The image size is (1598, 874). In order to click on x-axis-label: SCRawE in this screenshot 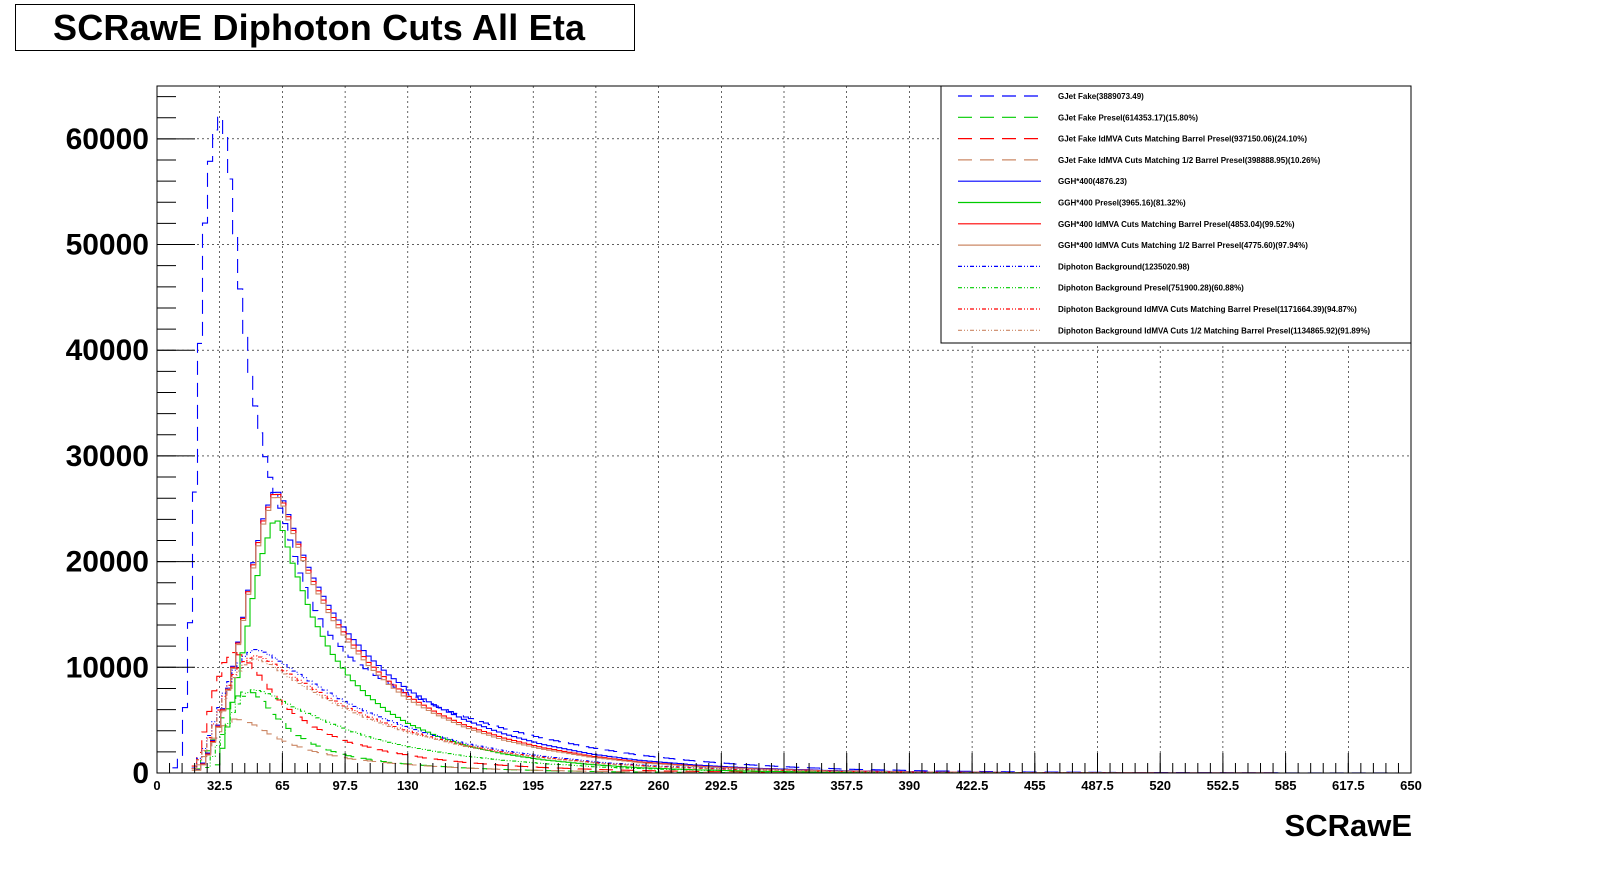, I will do `click(1348, 825)`.